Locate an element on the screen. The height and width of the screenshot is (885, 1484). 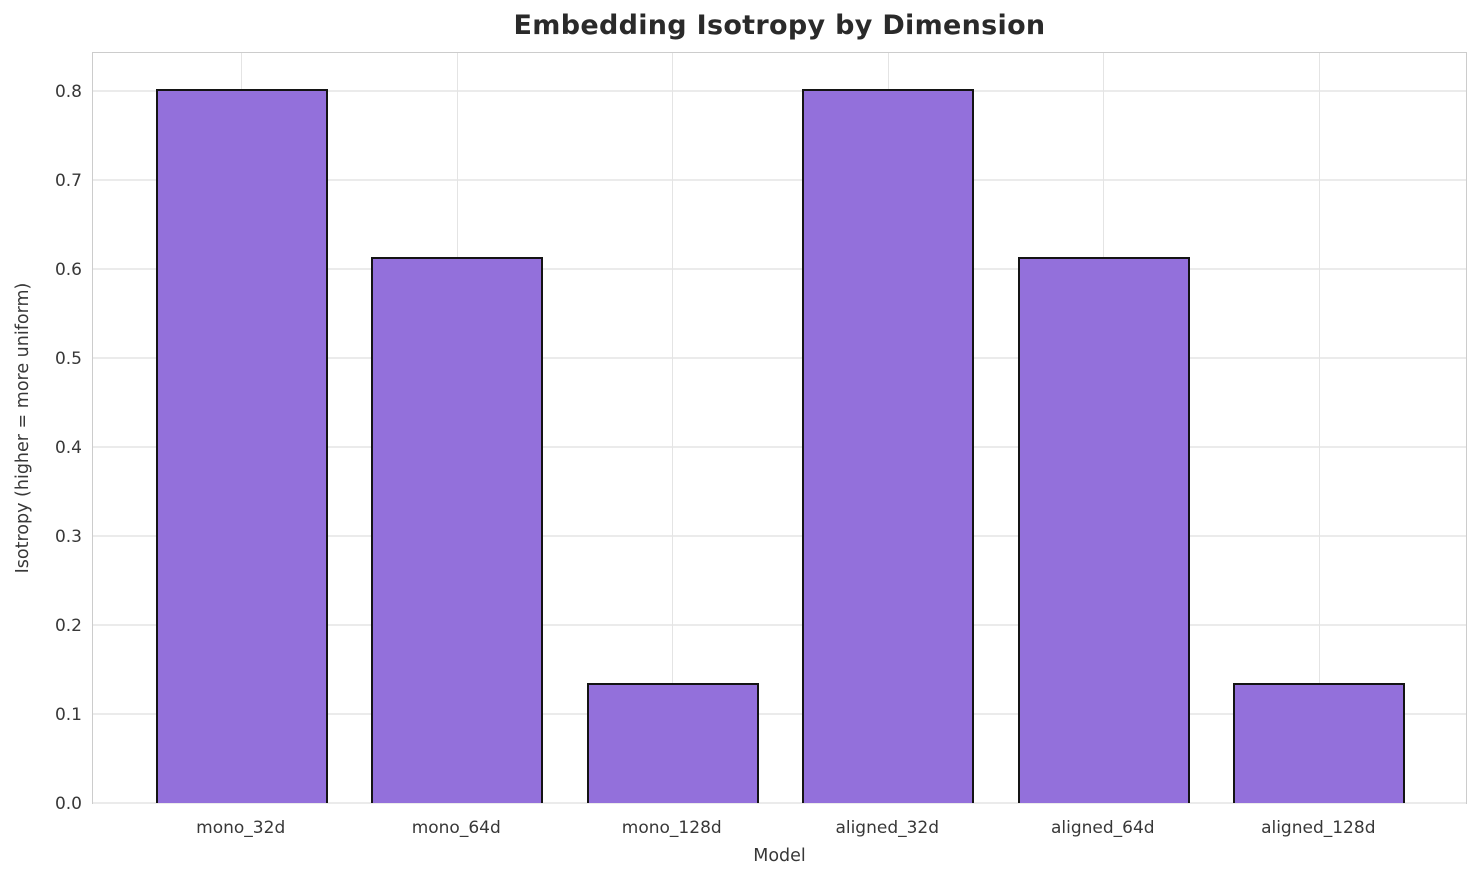
h-gridline-0.2 is located at coordinates (779, 625).